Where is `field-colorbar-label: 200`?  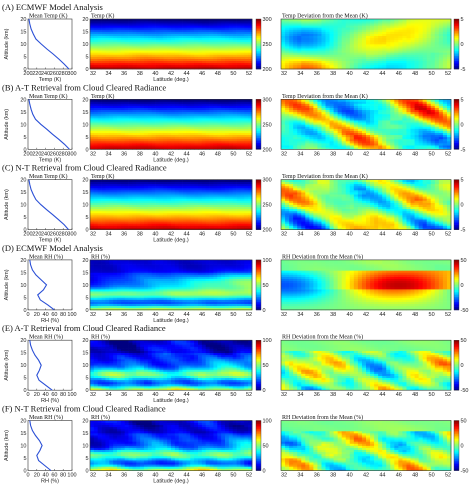
field-colorbar-label: 200 is located at coordinates (267, 70).